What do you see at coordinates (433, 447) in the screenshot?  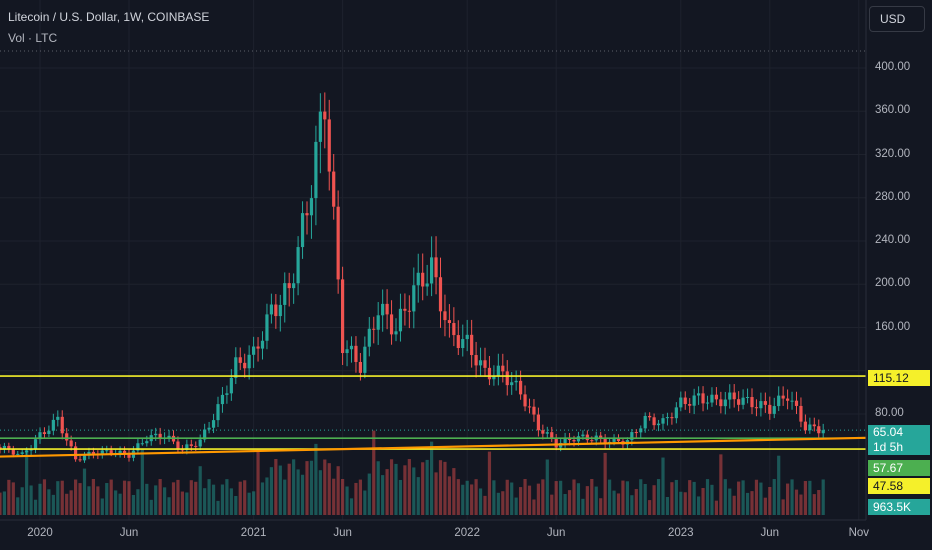 I see `orange-trend-line` at bounding box center [433, 447].